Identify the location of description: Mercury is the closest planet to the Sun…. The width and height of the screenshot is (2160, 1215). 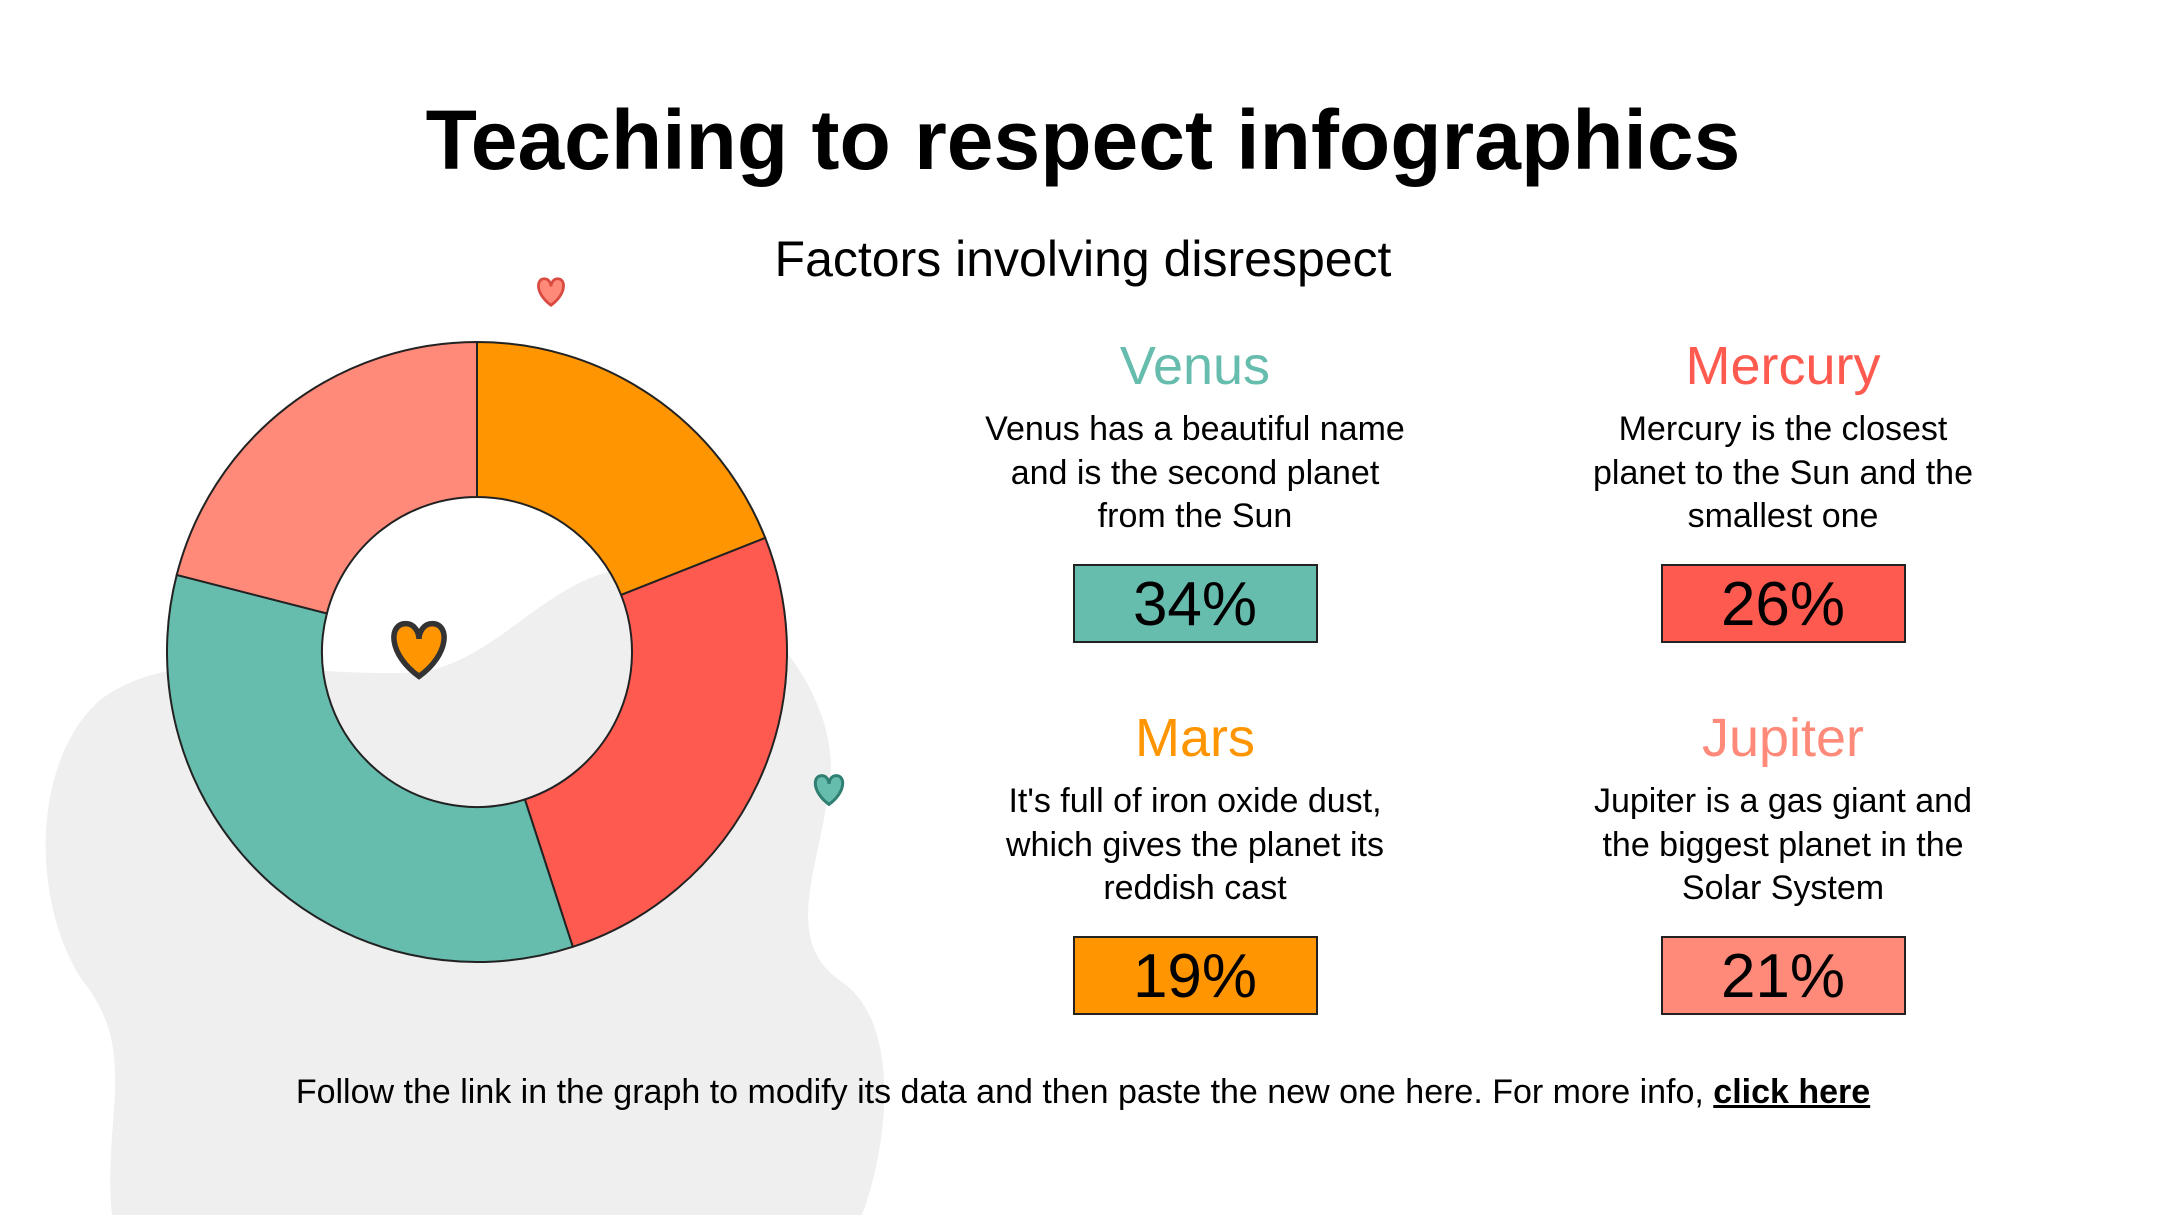
(1783, 472).